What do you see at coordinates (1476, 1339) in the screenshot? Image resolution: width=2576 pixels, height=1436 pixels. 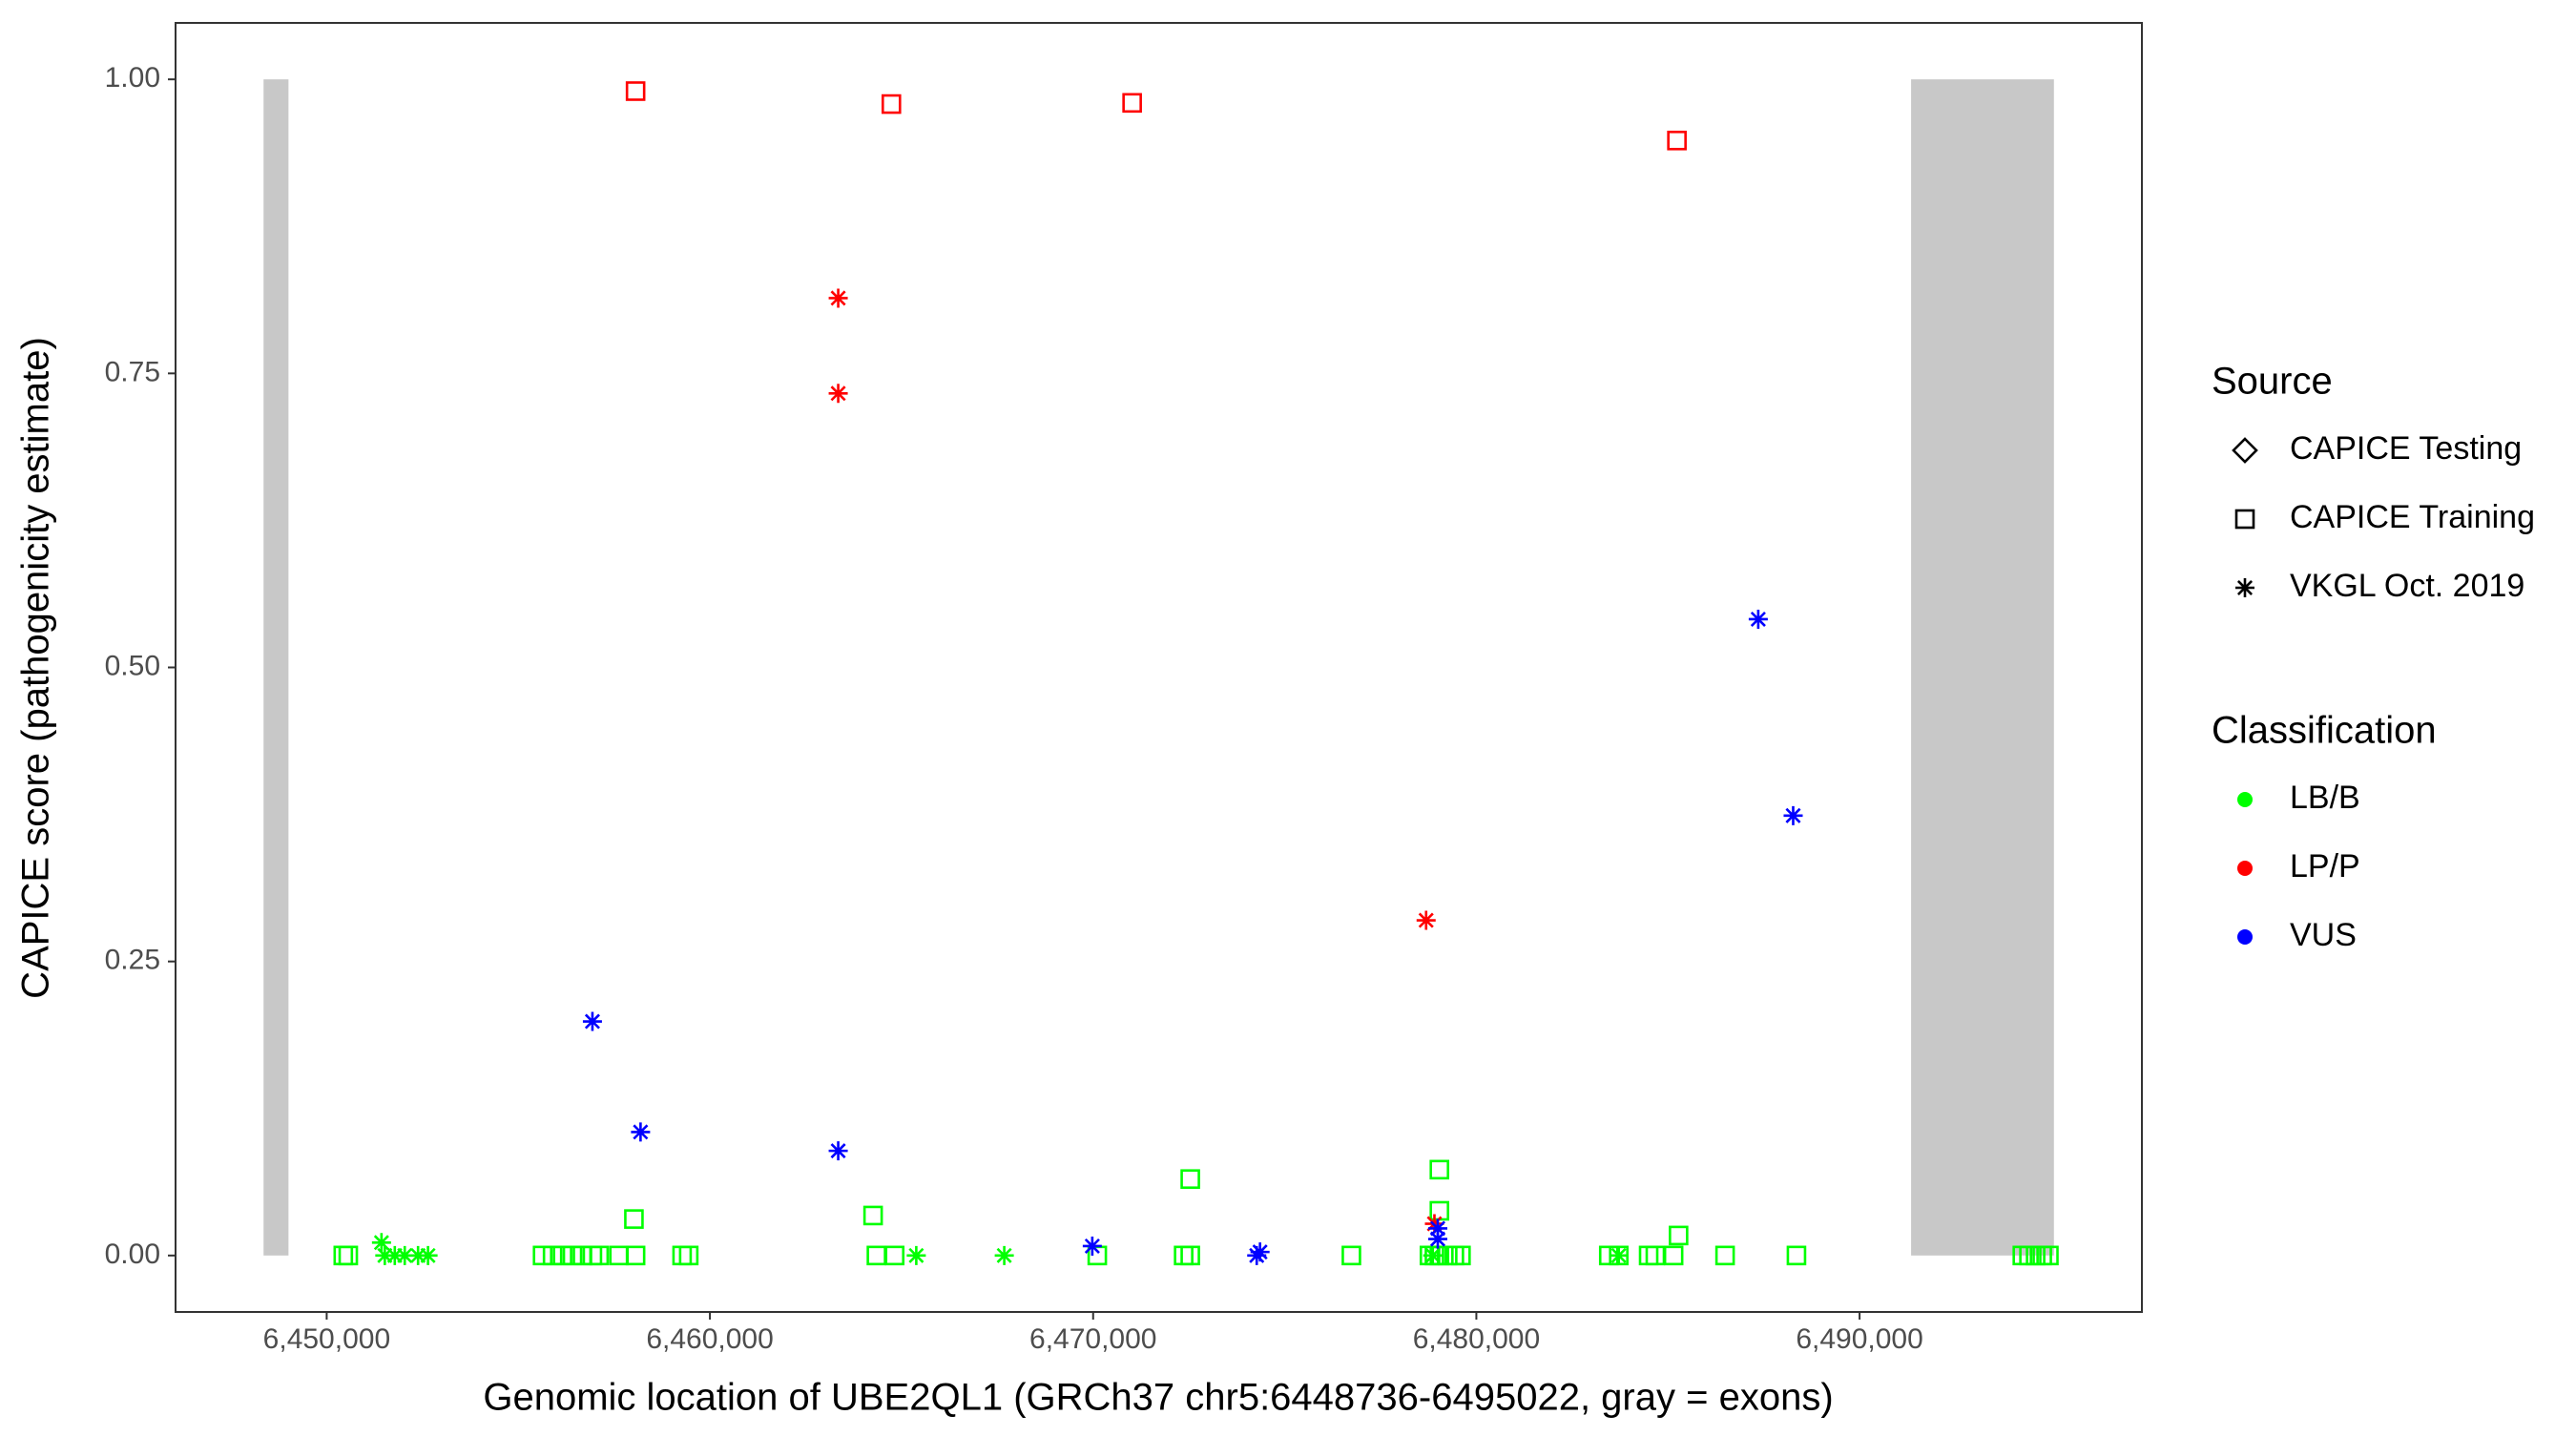 I see `x-tick-label: 6,480,000` at bounding box center [1476, 1339].